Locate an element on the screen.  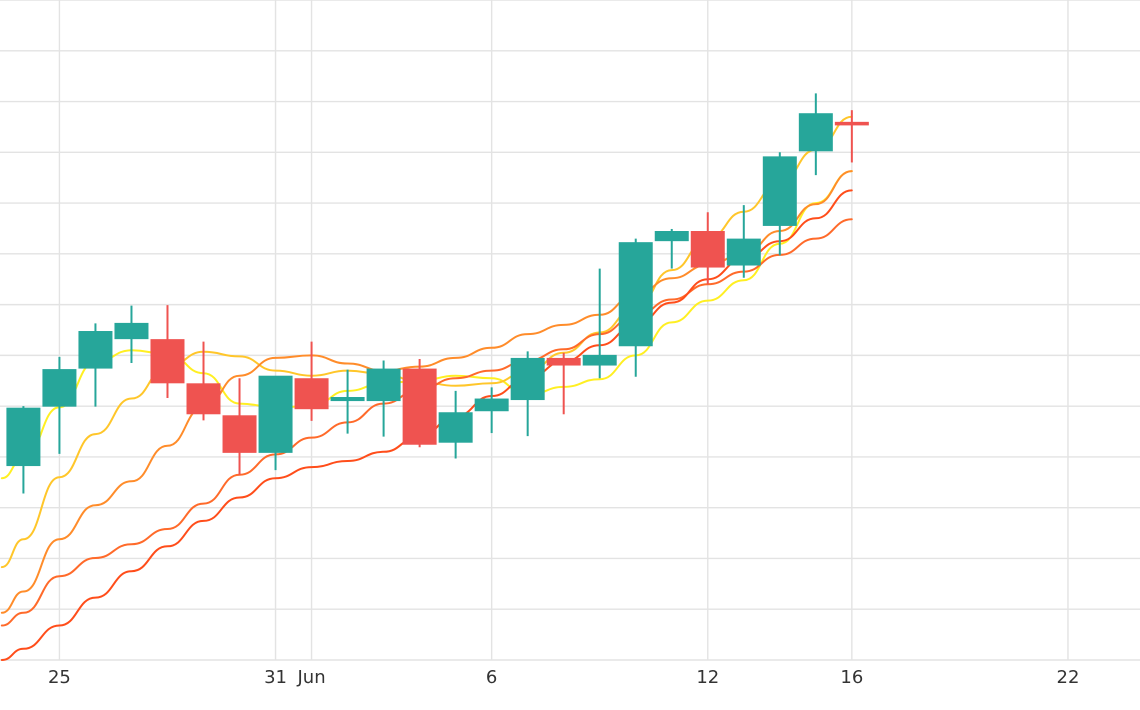
x-tick-label: 12 is located at coordinates (707, 677).